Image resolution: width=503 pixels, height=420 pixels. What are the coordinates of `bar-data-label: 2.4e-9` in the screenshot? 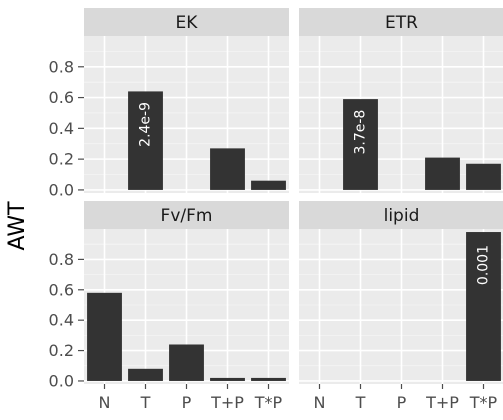 It's located at (146, 124).